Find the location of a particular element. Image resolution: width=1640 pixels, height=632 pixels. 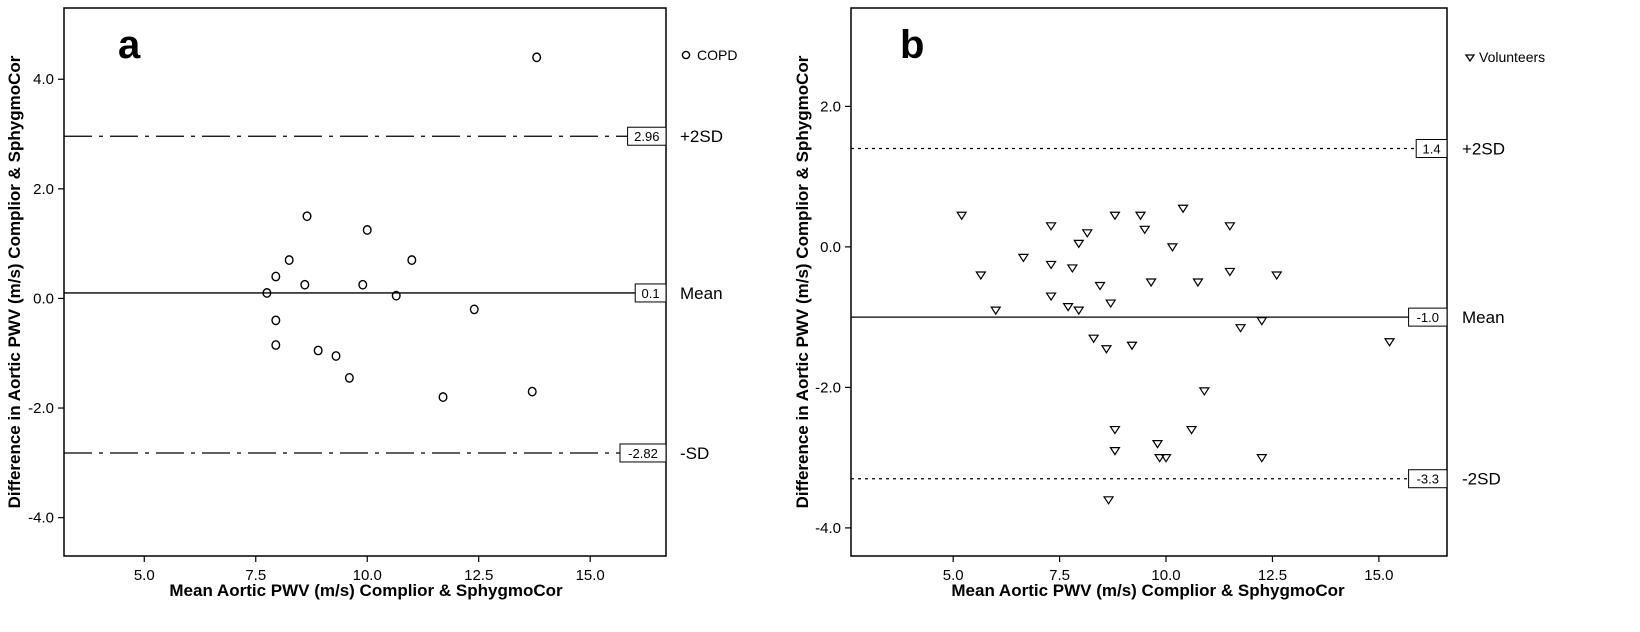

reference-value-a-2: -2.82 is located at coordinates (643, 453).